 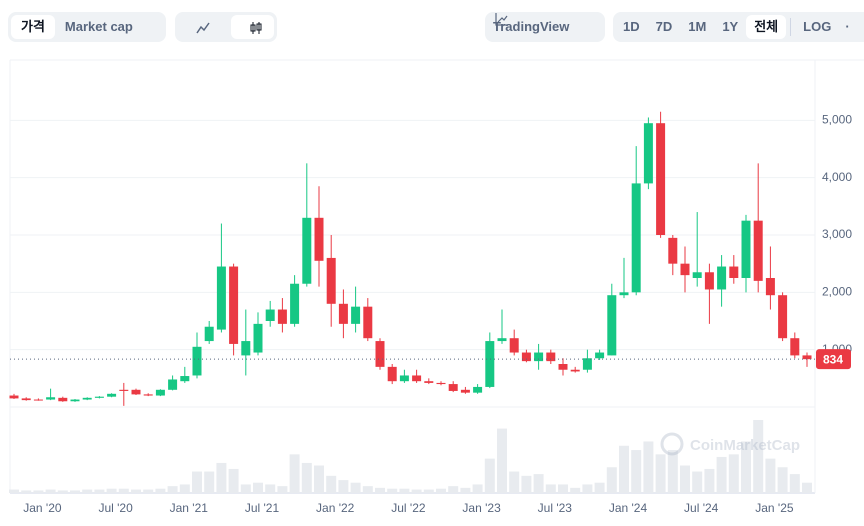 What do you see at coordinates (199, 27) in the screenshot?
I see `line-chart-button` at bounding box center [199, 27].